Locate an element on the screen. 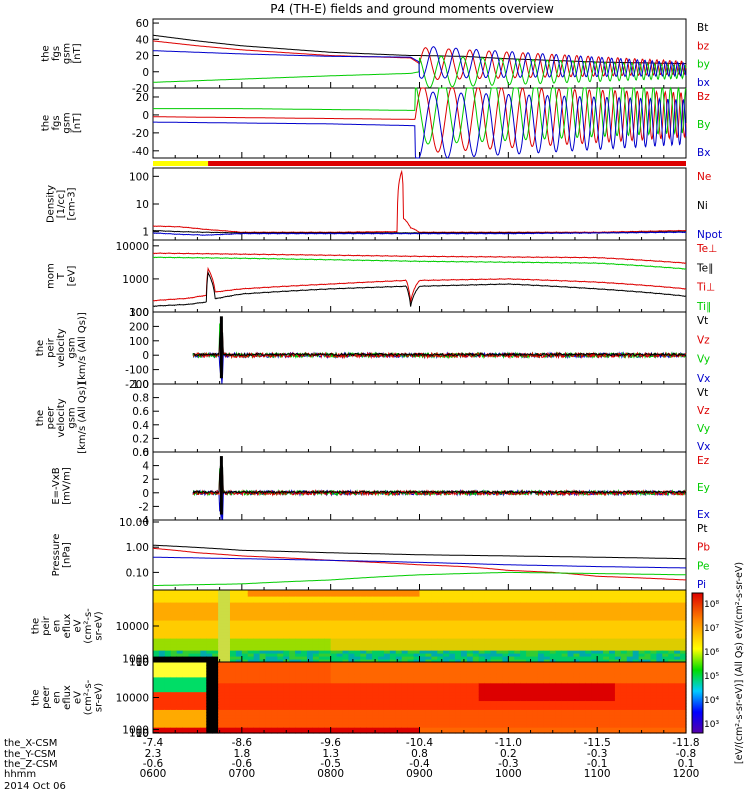 This screenshot has width=750, height=800. ephemeris-value: -11.0 is located at coordinates (508, 743).